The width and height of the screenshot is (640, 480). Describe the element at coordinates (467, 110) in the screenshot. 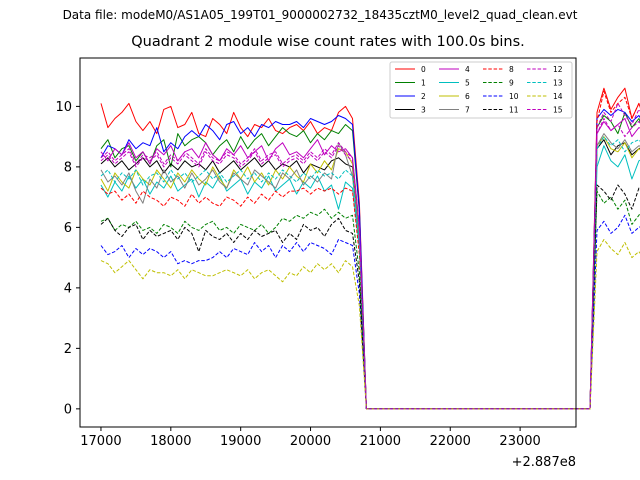

I see `legend-label-7: 7` at that location.